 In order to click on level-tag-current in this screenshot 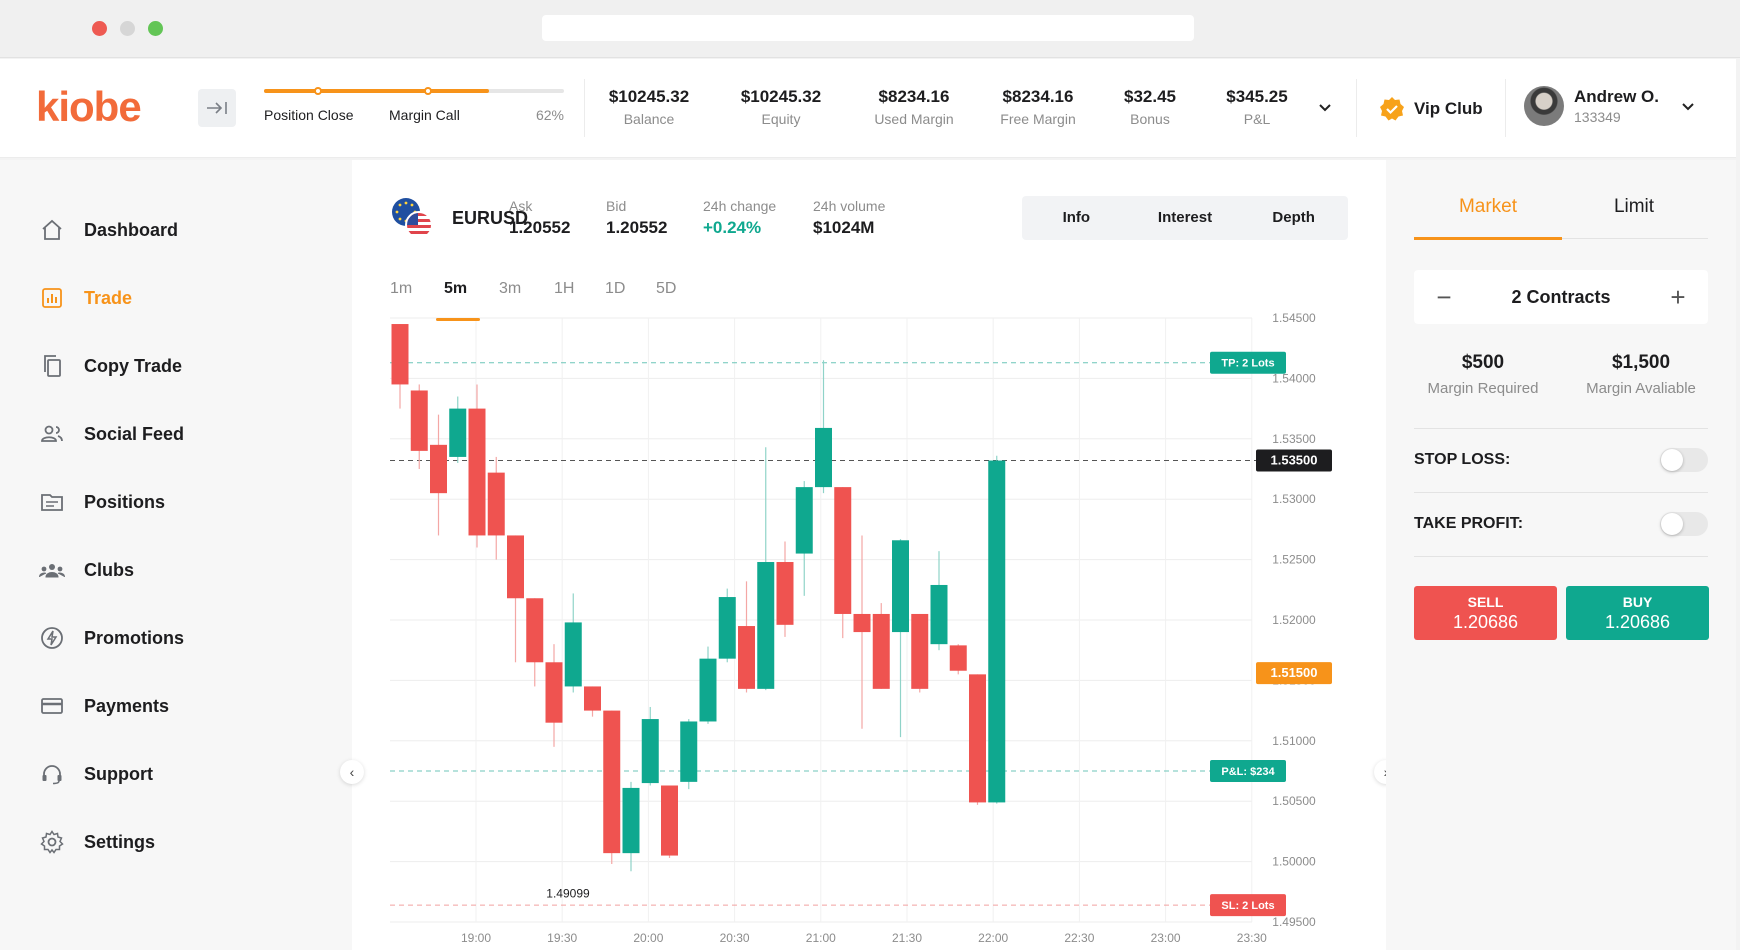, I will do `click(1294, 460)`.